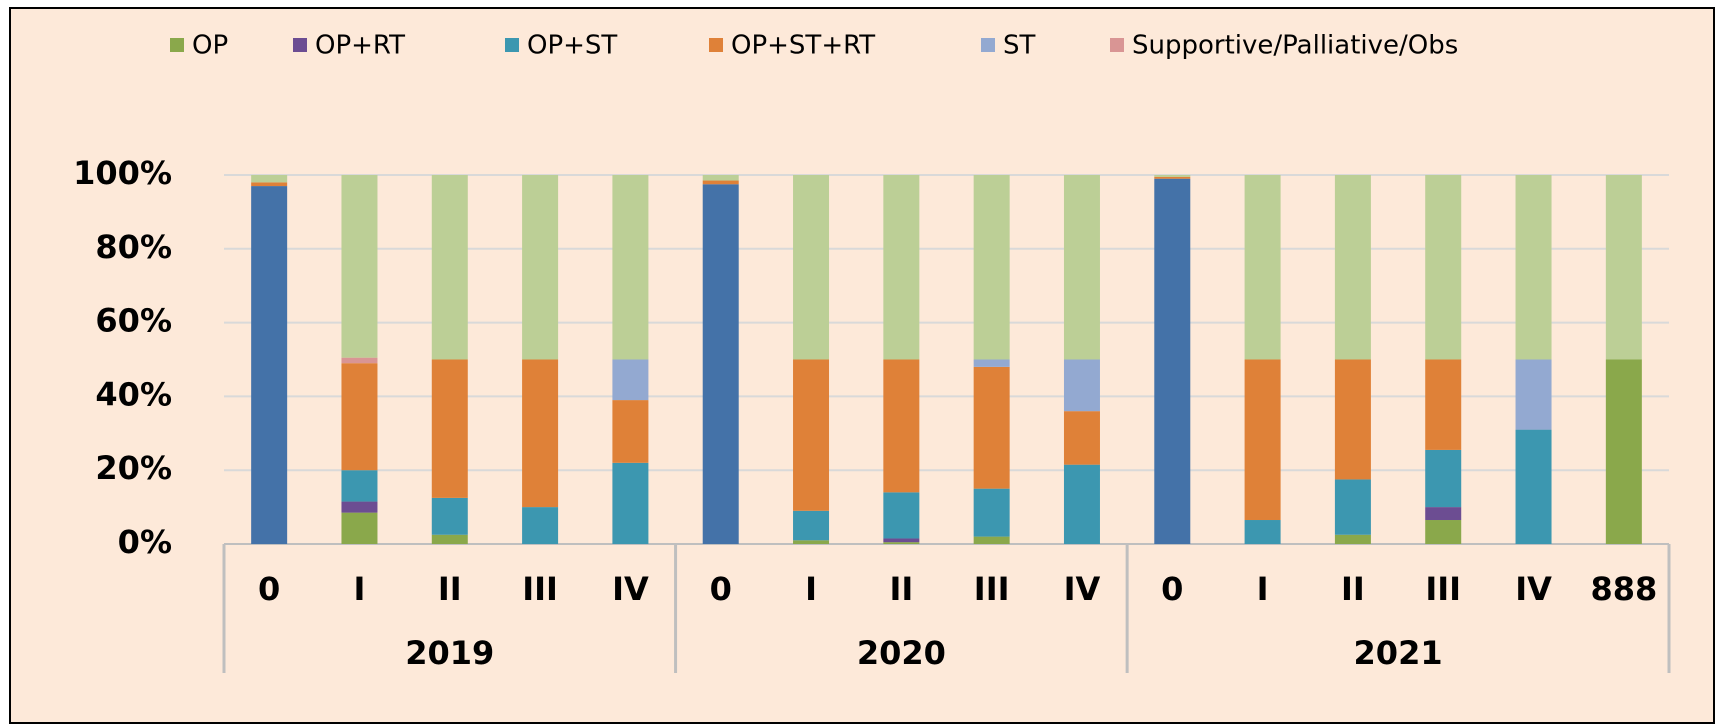 The width and height of the screenshot is (1716, 725). What do you see at coordinates (901, 653) in the screenshot?
I see `group-label: 2020` at bounding box center [901, 653].